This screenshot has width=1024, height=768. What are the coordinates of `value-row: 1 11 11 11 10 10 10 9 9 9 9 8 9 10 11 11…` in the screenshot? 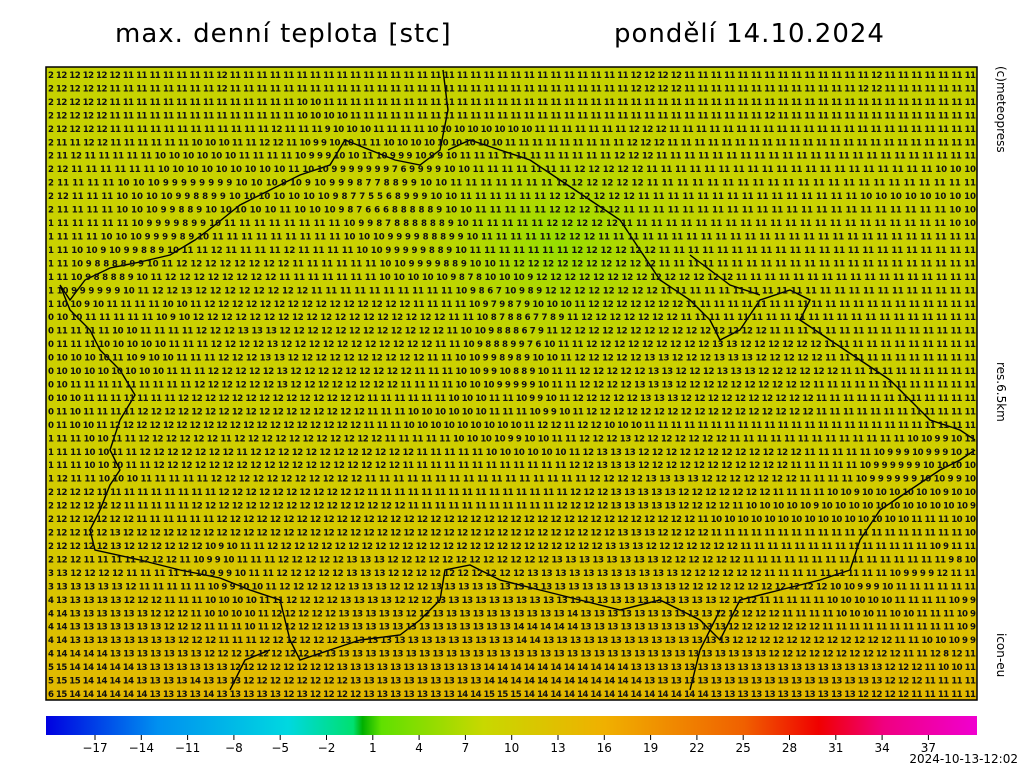 It's located at (512, 237).